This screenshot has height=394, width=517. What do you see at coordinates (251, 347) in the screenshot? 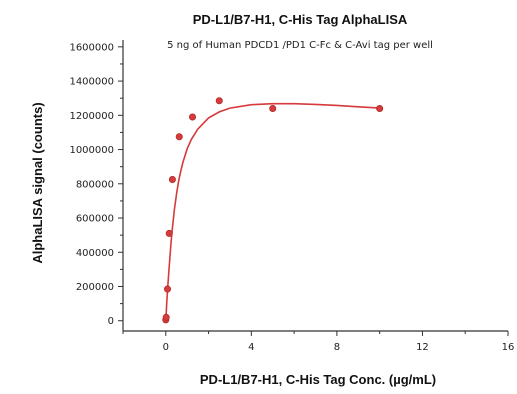
I see `x-tick-label: 4` at bounding box center [251, 347].